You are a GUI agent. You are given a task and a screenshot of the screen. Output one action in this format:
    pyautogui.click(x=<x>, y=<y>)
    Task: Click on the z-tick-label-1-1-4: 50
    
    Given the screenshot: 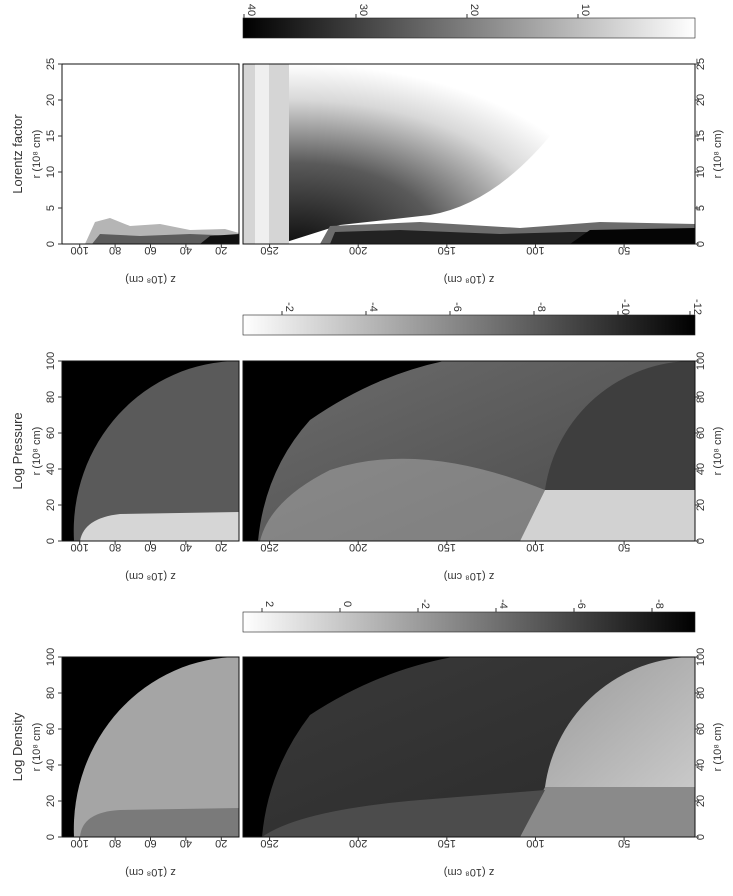 What is the action you would take?
    pyautogui.click(x=624, y=547)
    